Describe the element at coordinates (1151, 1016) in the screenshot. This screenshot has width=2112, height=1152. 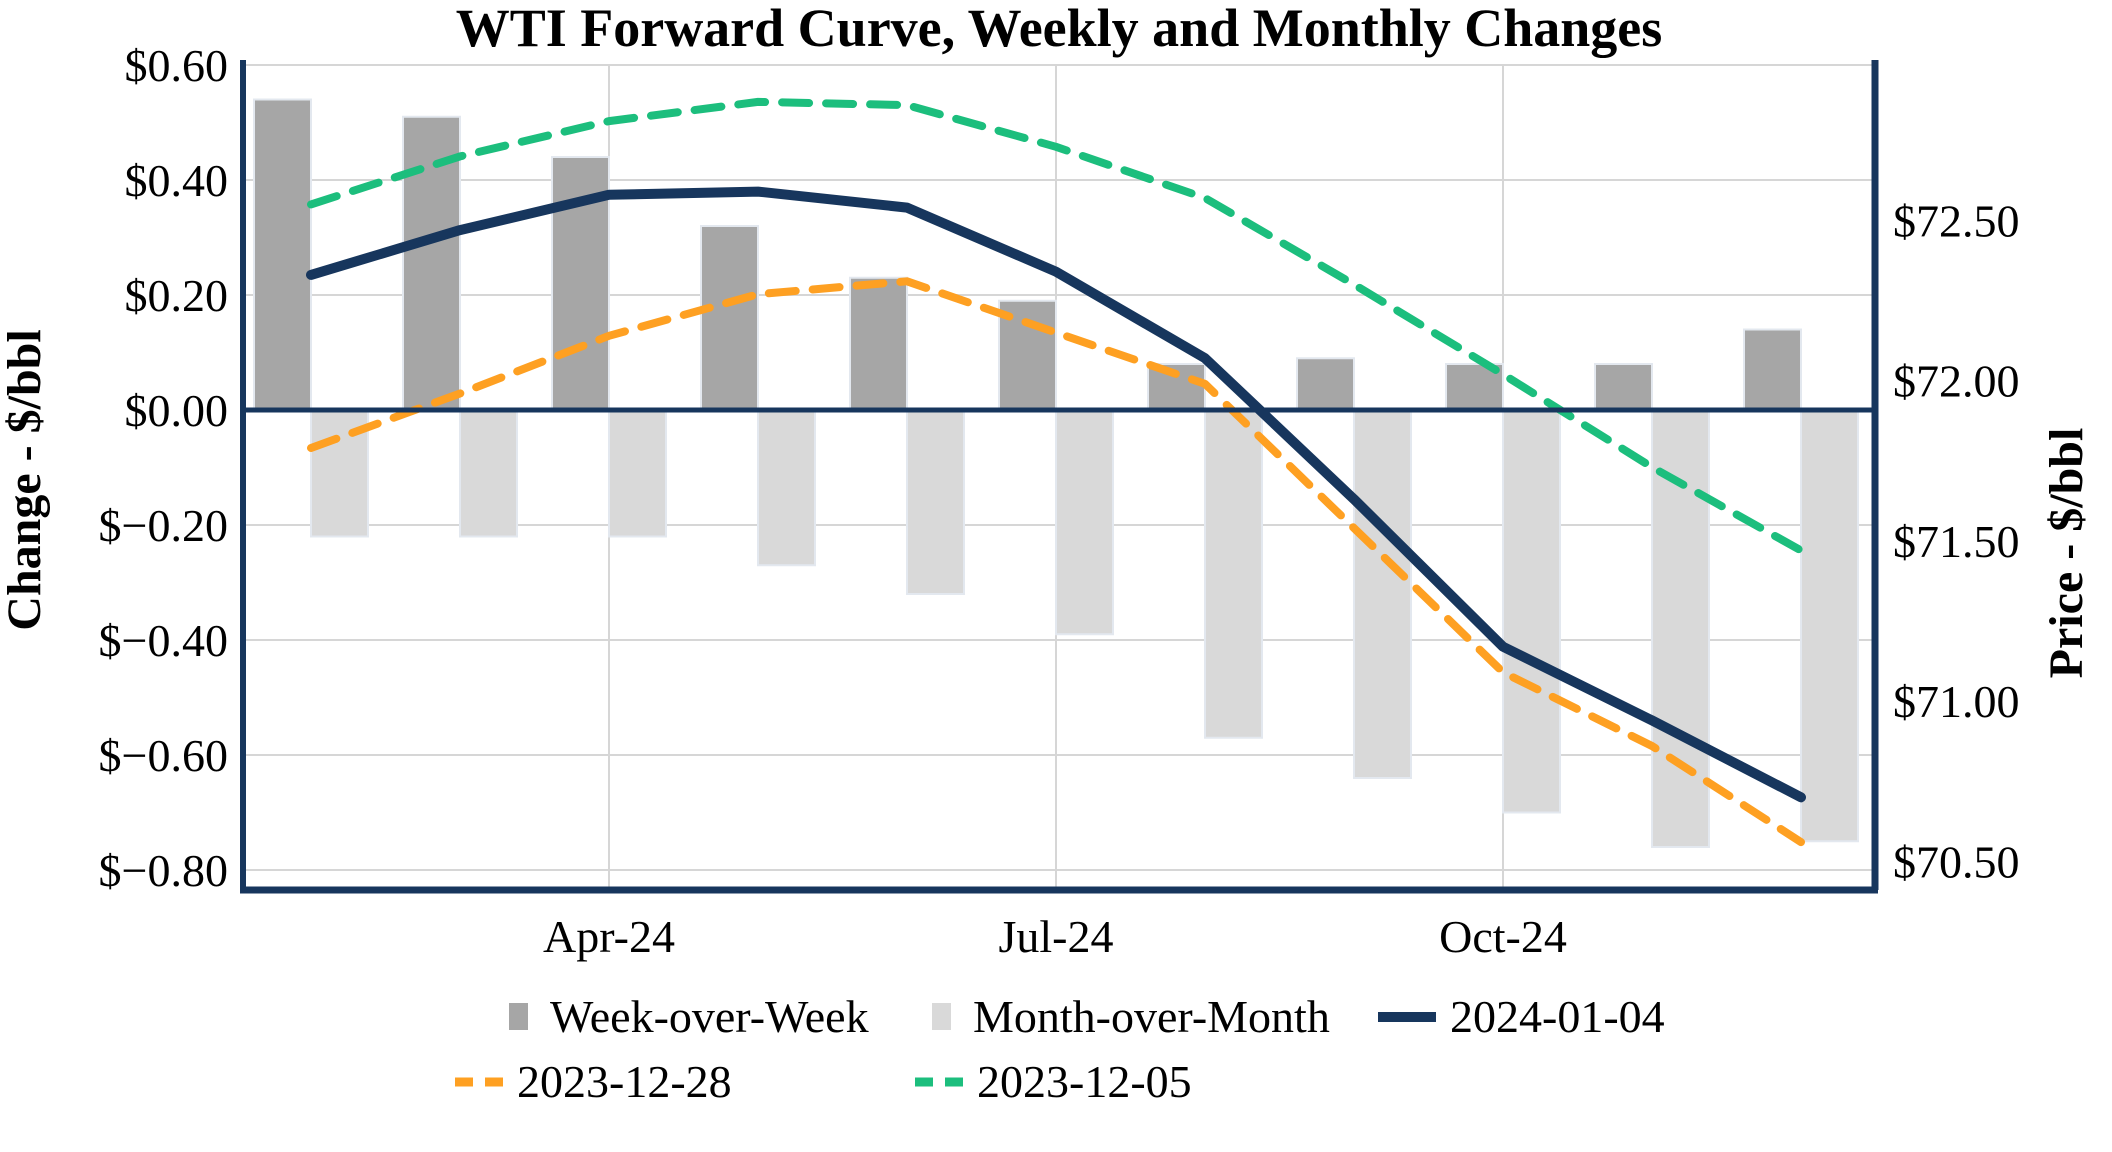
I see `legend-label: Month-over-Month` at that location.